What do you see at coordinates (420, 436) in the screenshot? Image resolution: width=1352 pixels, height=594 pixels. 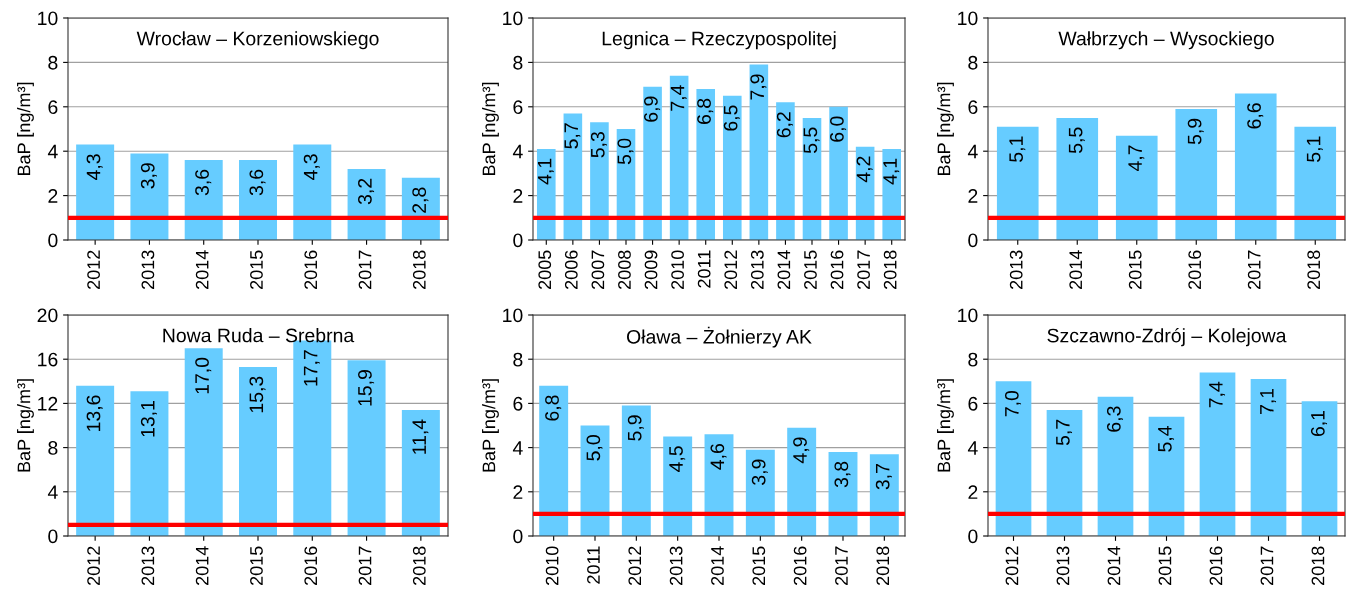 I see `data-label: 11,4` at bounding box center [420, 436].